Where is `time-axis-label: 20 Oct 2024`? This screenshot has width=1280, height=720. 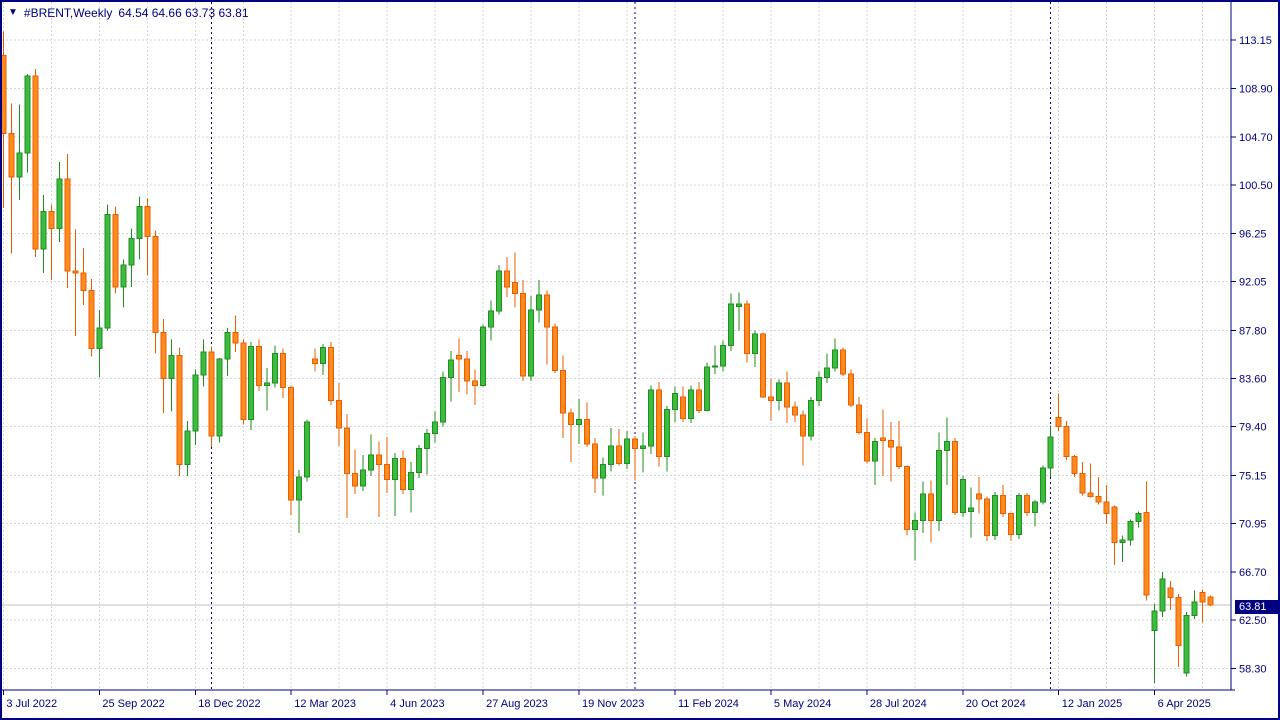
time-axis-label: 20 Oct 2024 is located at coordinates (996, 704).